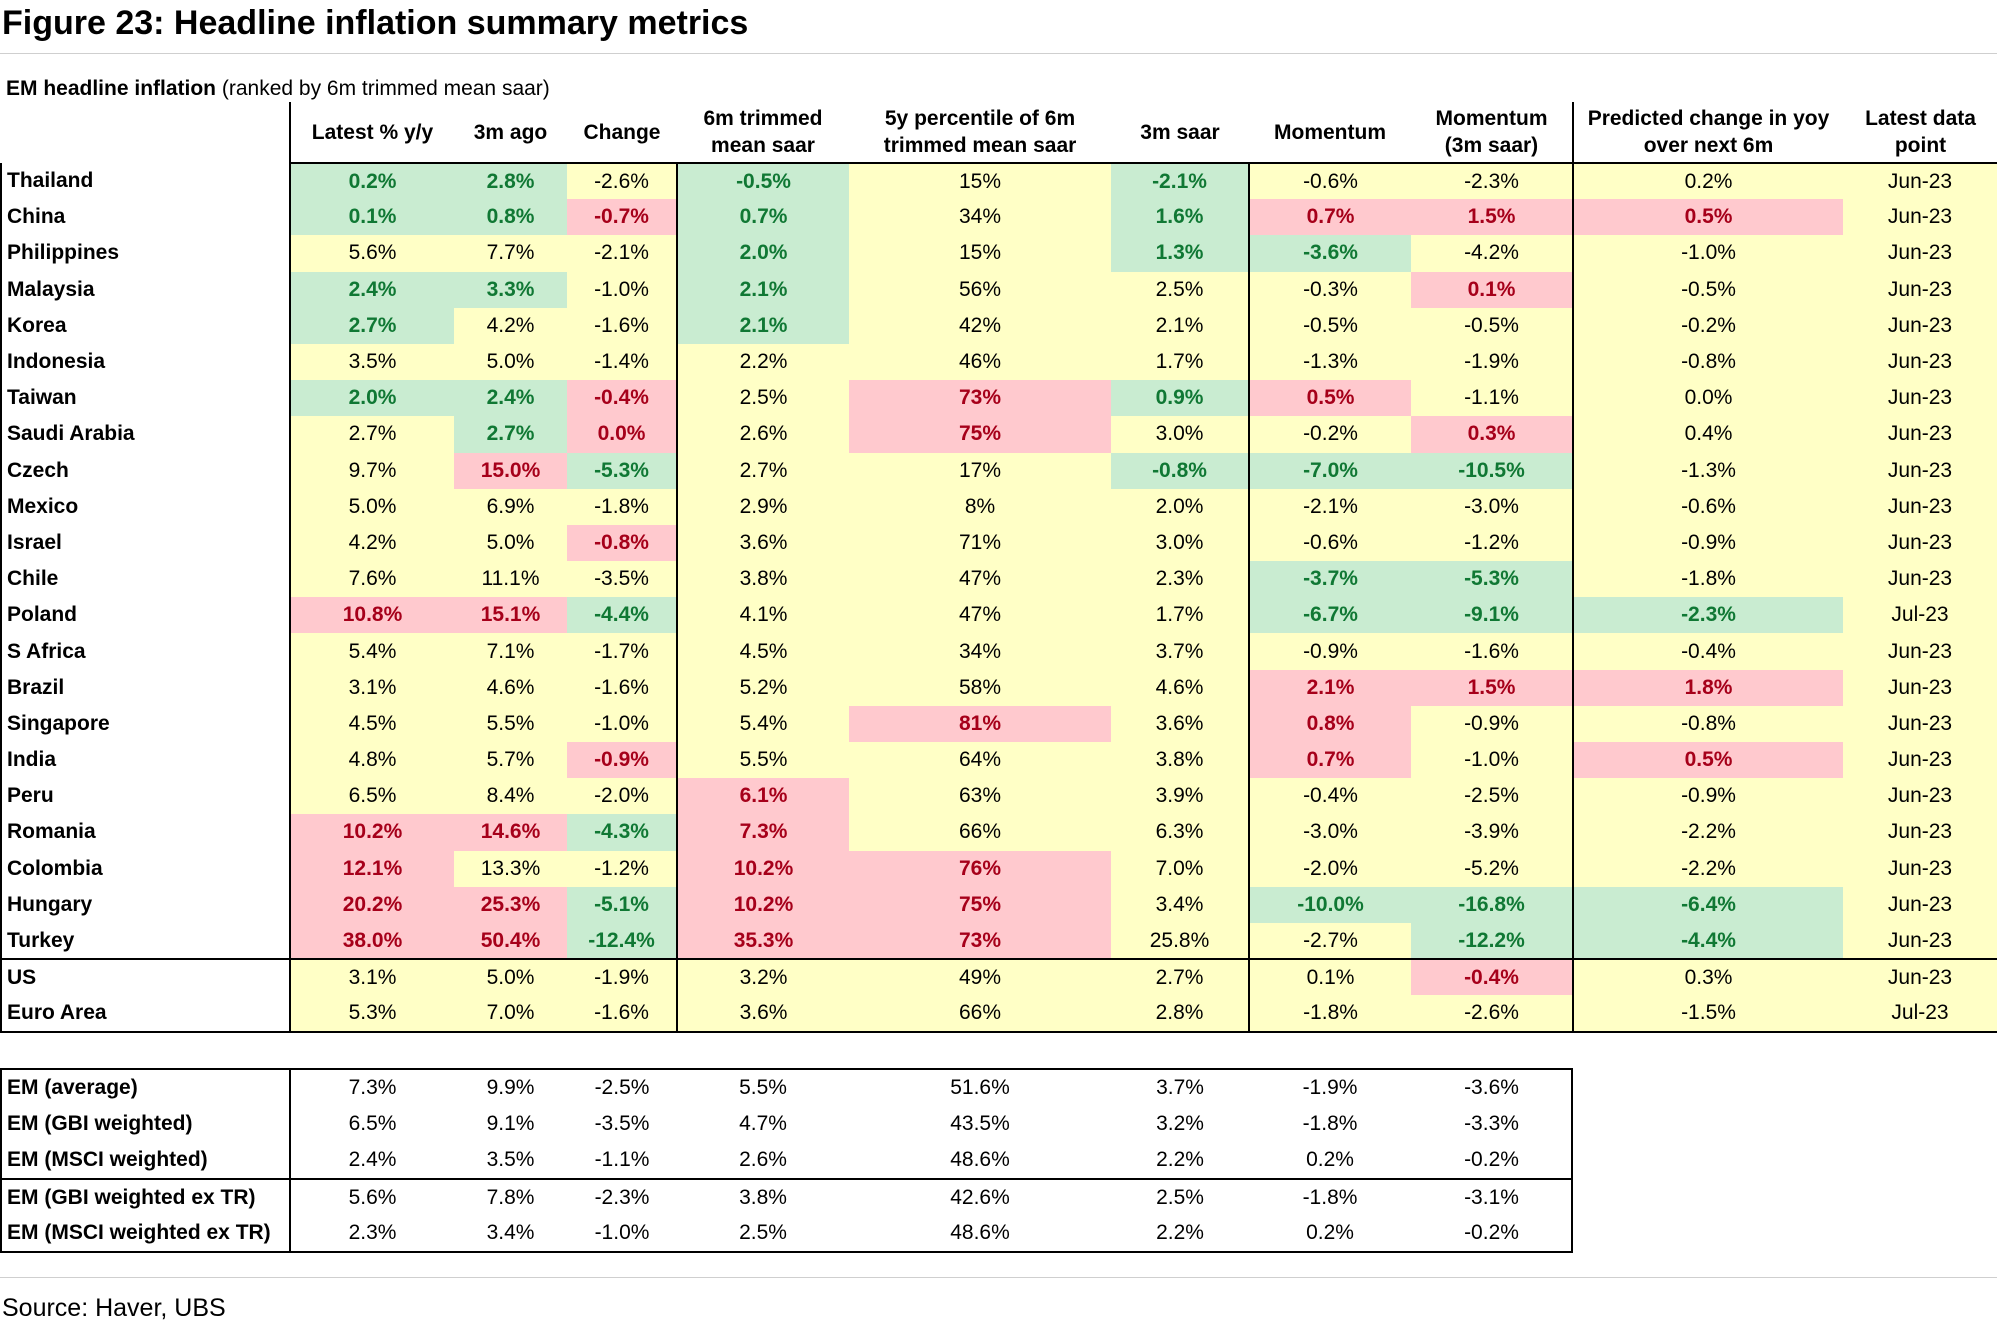 This screenshot has width=1997, height=1326. What do you see at coordinates (1180, 217) in the screenshot?
I see `data-cell: 1.6%` at bounding box center [1180, 217].